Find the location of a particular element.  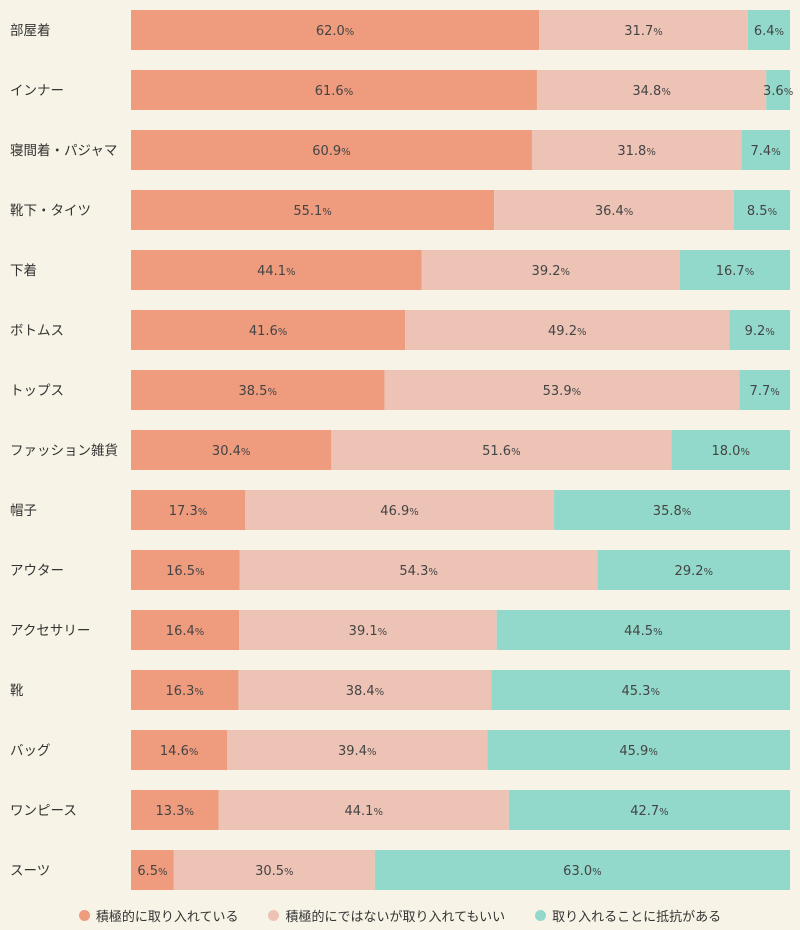

category-label: トップス is located at coordinates (37, 391).